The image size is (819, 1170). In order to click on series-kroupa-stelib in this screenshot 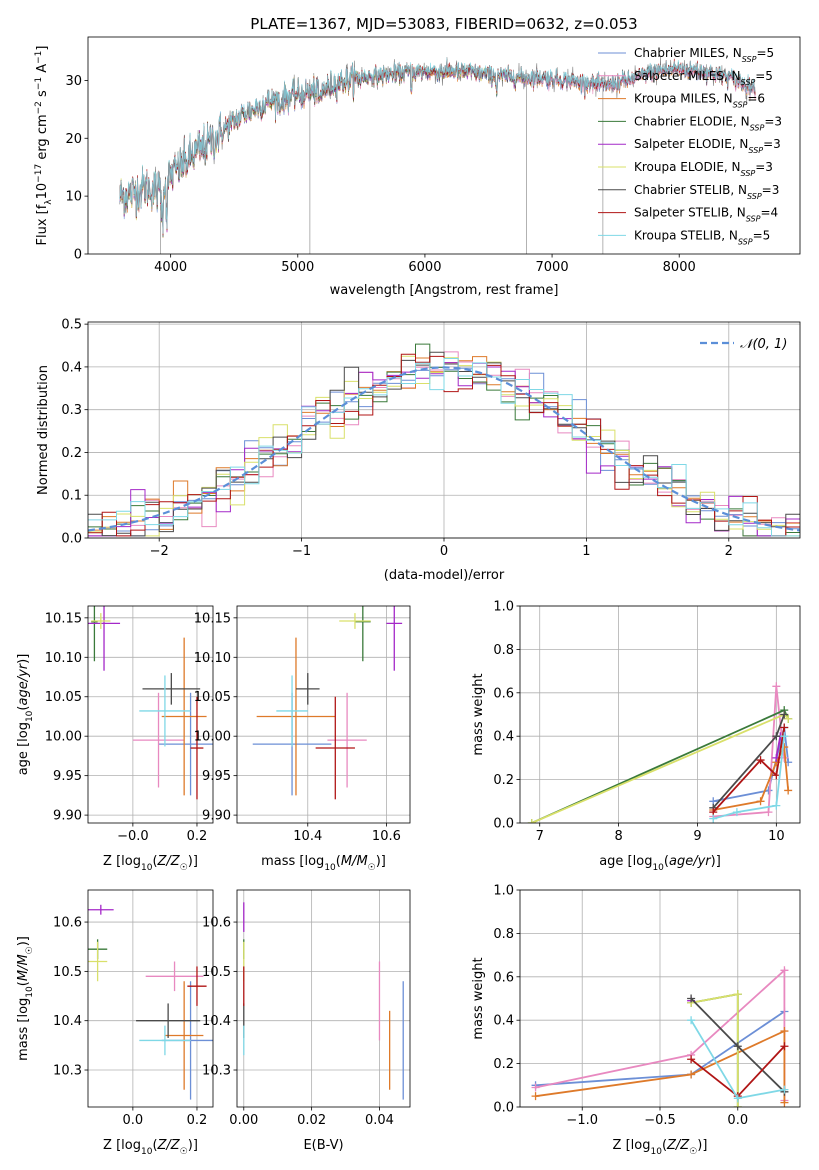, I will do `click(749, 777)`.